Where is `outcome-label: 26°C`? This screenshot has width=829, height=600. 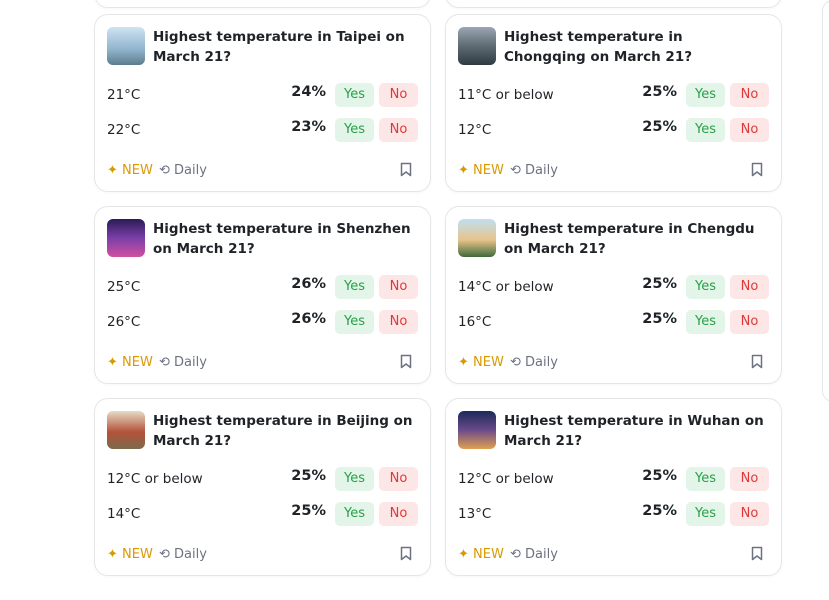 outcome-label: 26°C is located at coordinates (124, 322).